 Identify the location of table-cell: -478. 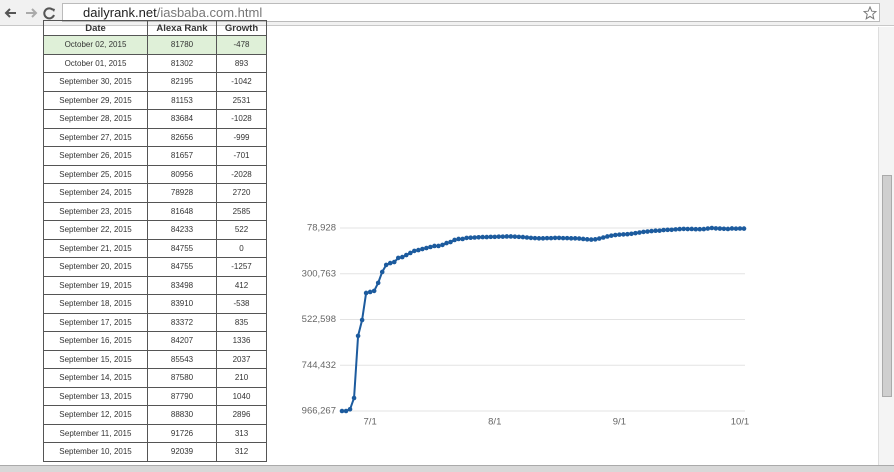
(241, 45).